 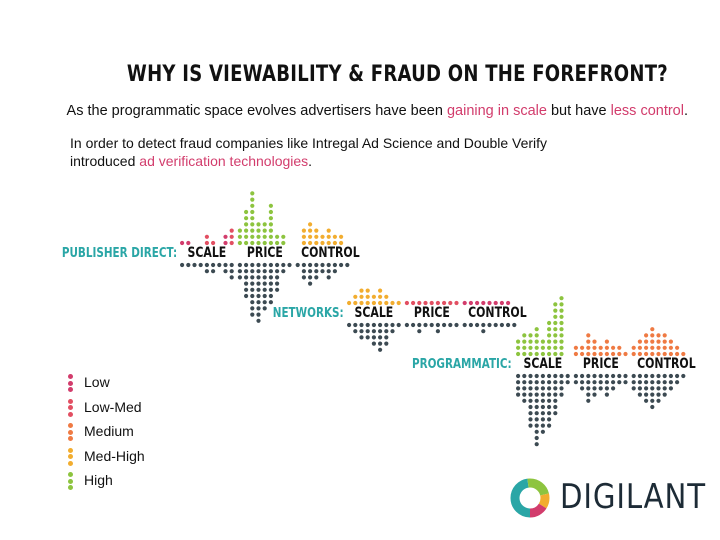 I want to click on legend-label: Med-High, so click(x=114, y=455).